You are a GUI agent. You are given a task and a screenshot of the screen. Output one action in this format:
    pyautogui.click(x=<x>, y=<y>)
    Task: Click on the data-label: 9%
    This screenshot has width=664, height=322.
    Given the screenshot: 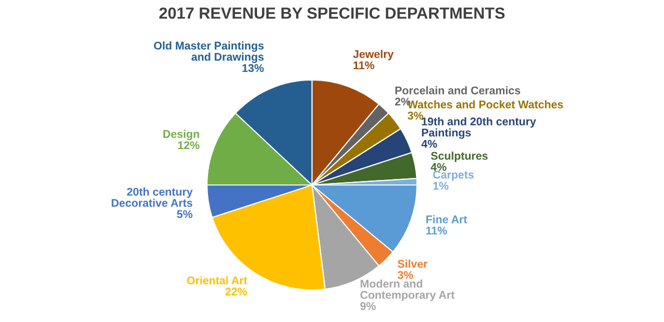 What is the action you would take?
    pyautogui.click(x=368, y=306)
    